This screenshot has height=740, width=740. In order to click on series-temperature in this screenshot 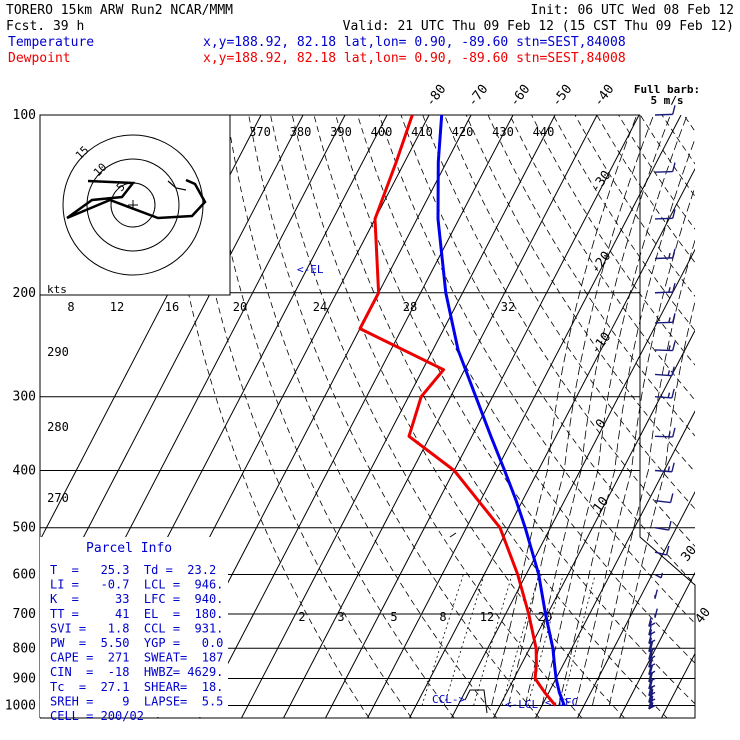, I will do `click(501, 411)`.